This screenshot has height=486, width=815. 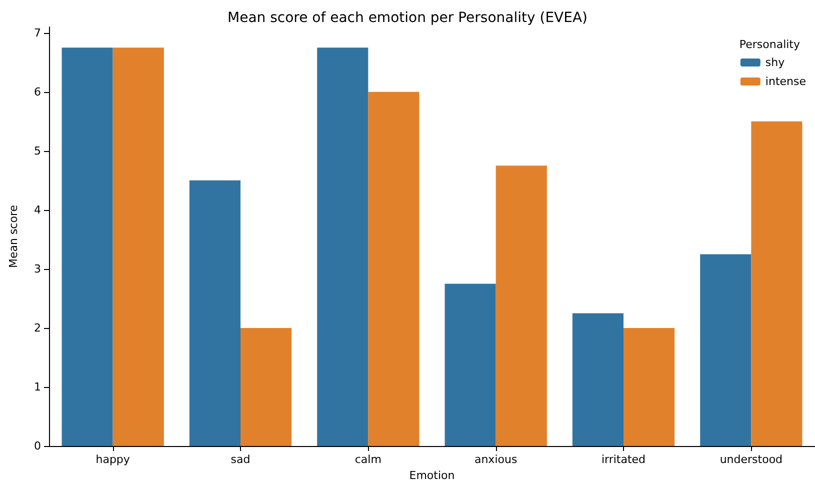 I want to click on y-axis-title: Mean score, so click(x=13, y=236).